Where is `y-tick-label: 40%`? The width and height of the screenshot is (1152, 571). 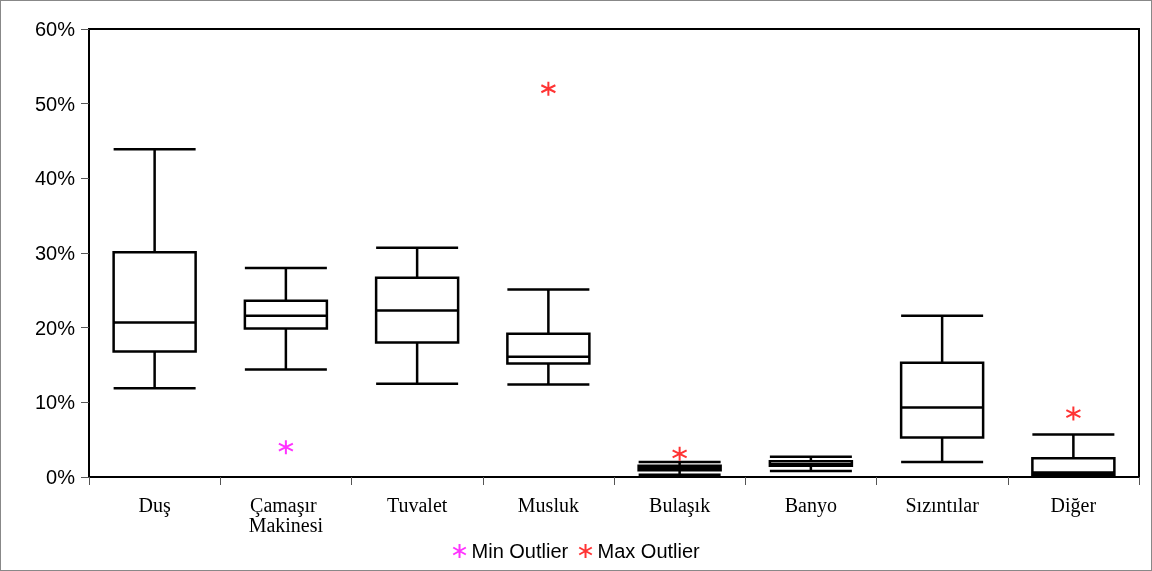 y-tick-label: 40% is located at coordinates (55, 178).